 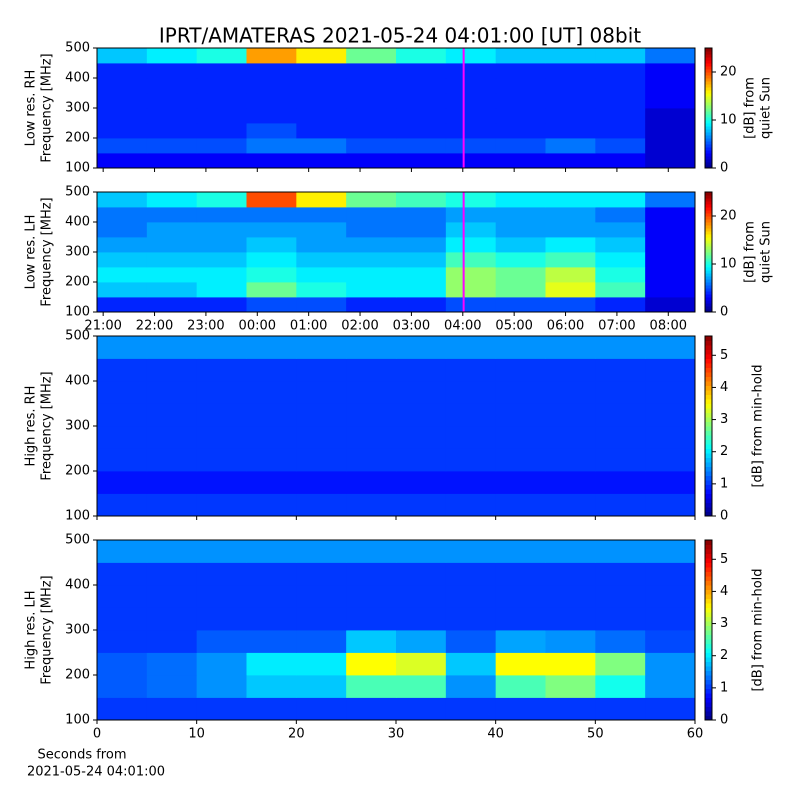 What do you see at coordinates (102, 326) in the screenshot?
I see `x-tick-label: 21:00` at bounding box center [102, 326].